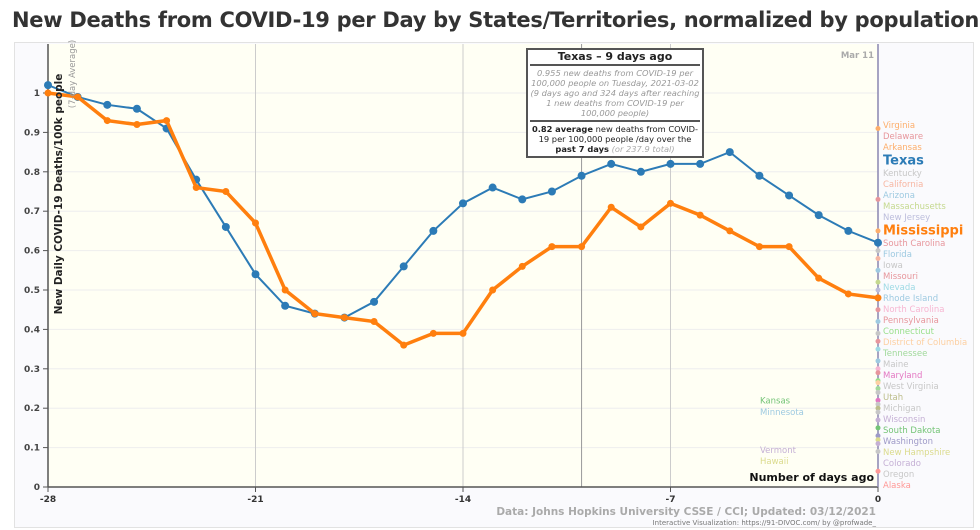 The height and width of the screenshot is (530, 980). I want to click on state-label: Kansas, so click(775, 401).